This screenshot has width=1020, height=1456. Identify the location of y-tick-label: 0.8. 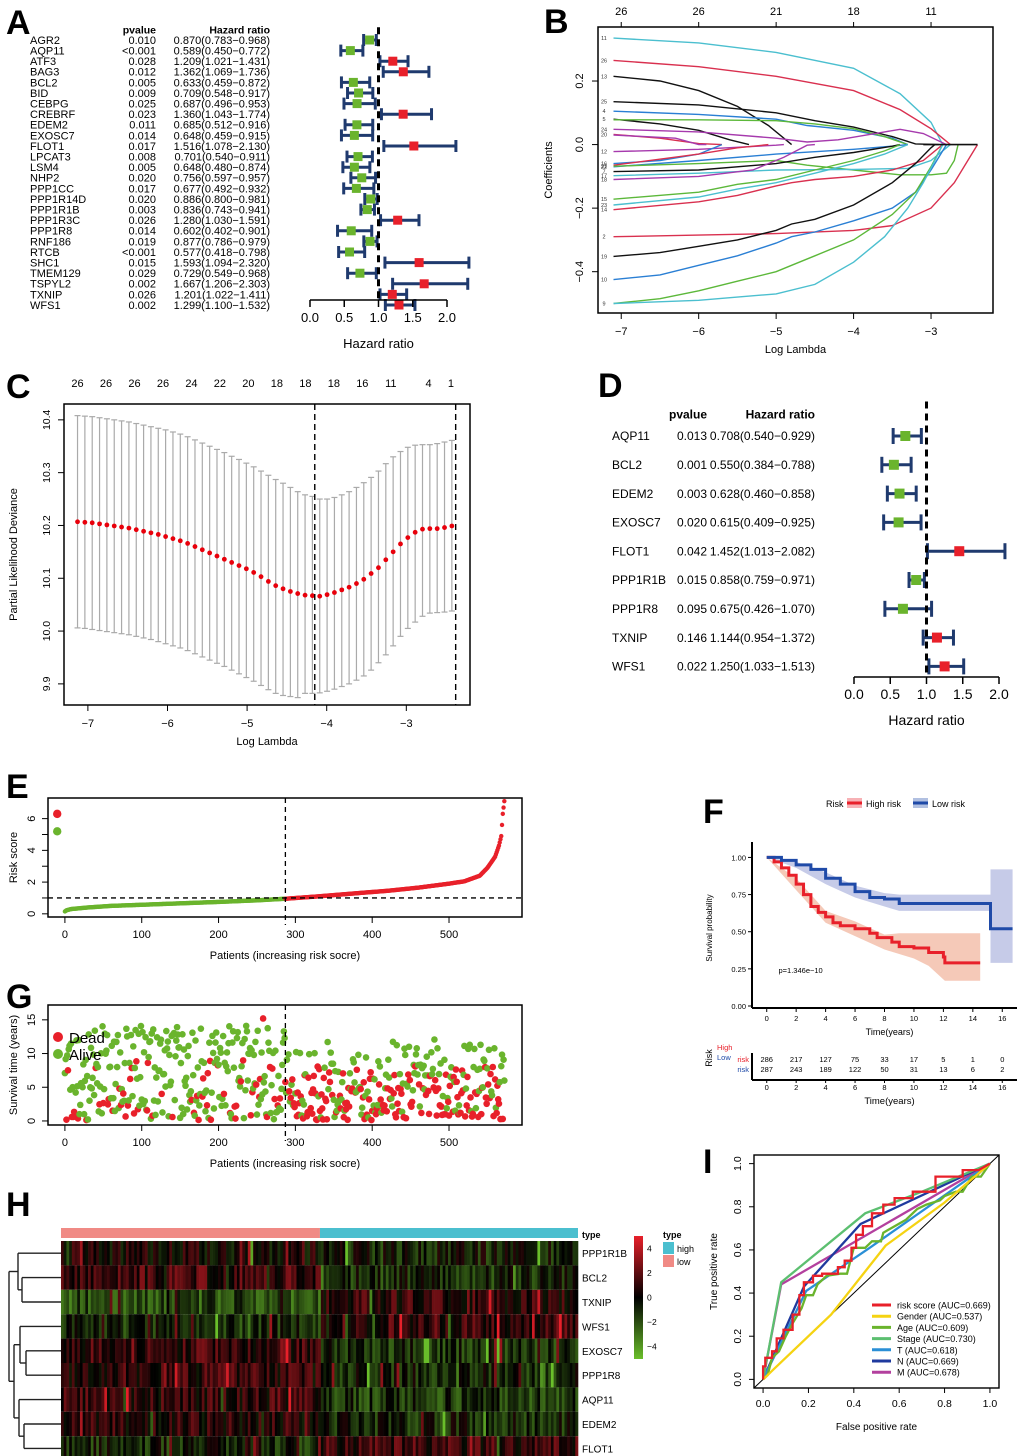
(738, 1206).